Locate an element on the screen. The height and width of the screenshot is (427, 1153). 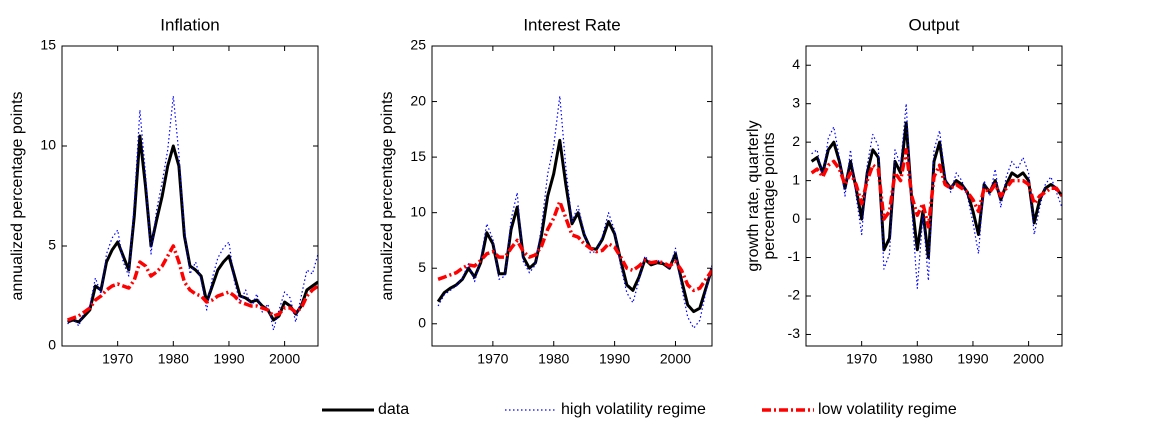
y-tick-label: -1 is located at coordinates (794, 256).